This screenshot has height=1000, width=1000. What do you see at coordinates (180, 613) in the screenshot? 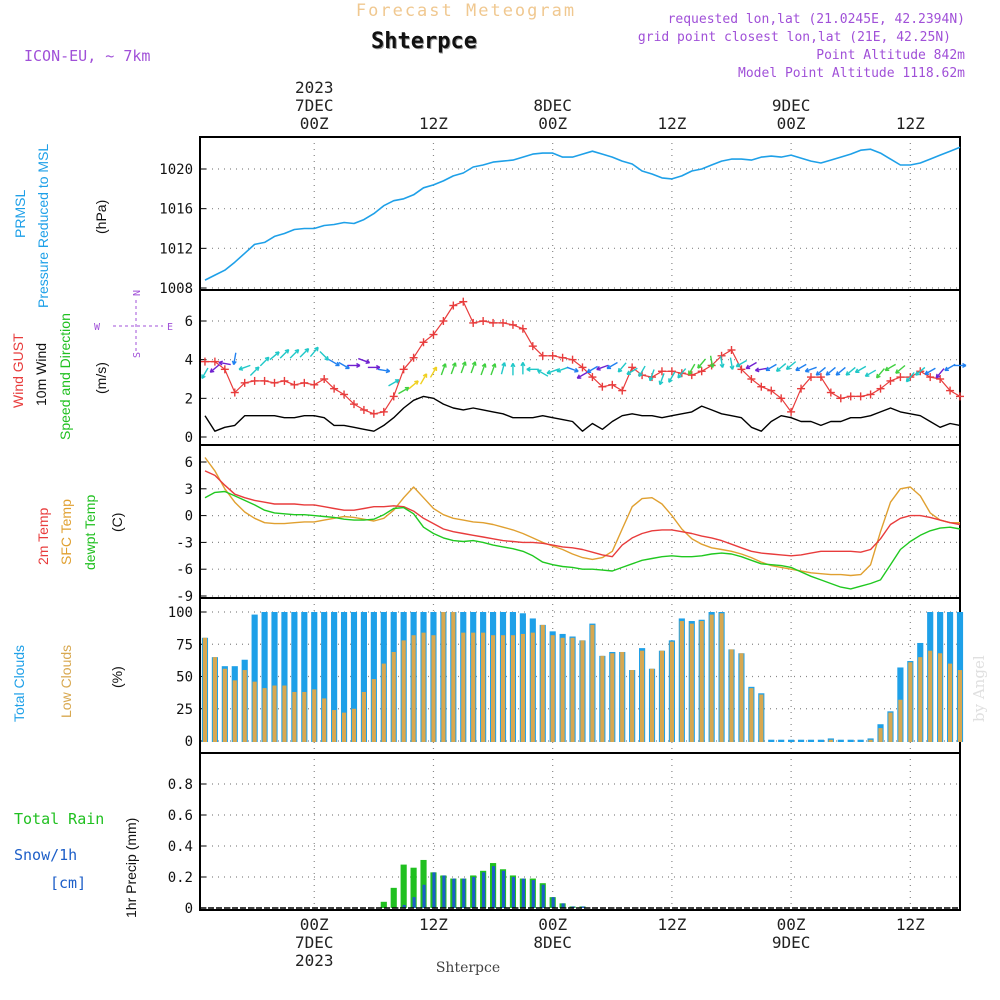
I see `clouds-ytick-label: 100` at bounding box center [180, 613].